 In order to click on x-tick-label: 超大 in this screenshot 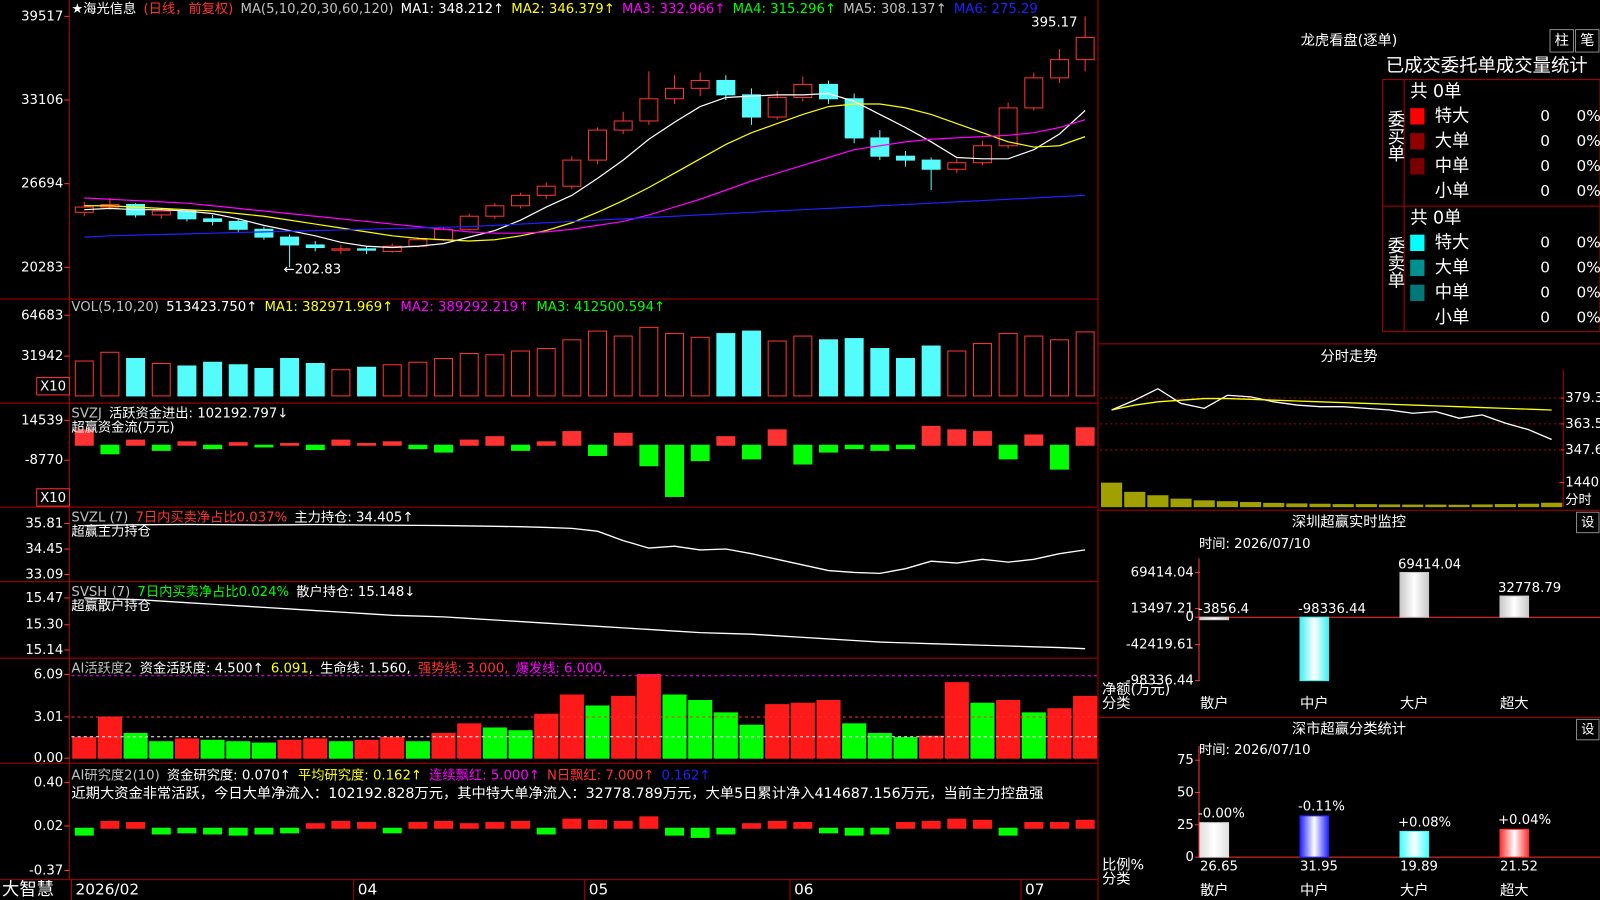, I will do `click(1514, 703)`.